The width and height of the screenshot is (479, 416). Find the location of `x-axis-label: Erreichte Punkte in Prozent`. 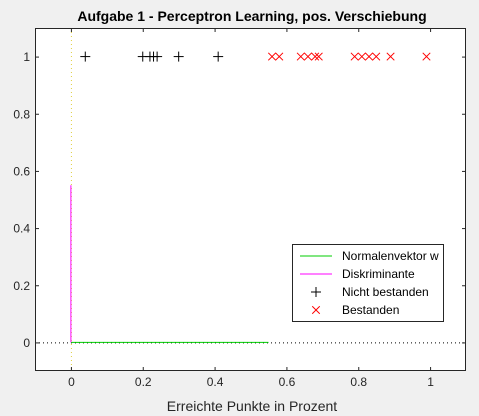

x-axis-label: Erreichte Punkte in Prozent is located at coordinates (252, 406).